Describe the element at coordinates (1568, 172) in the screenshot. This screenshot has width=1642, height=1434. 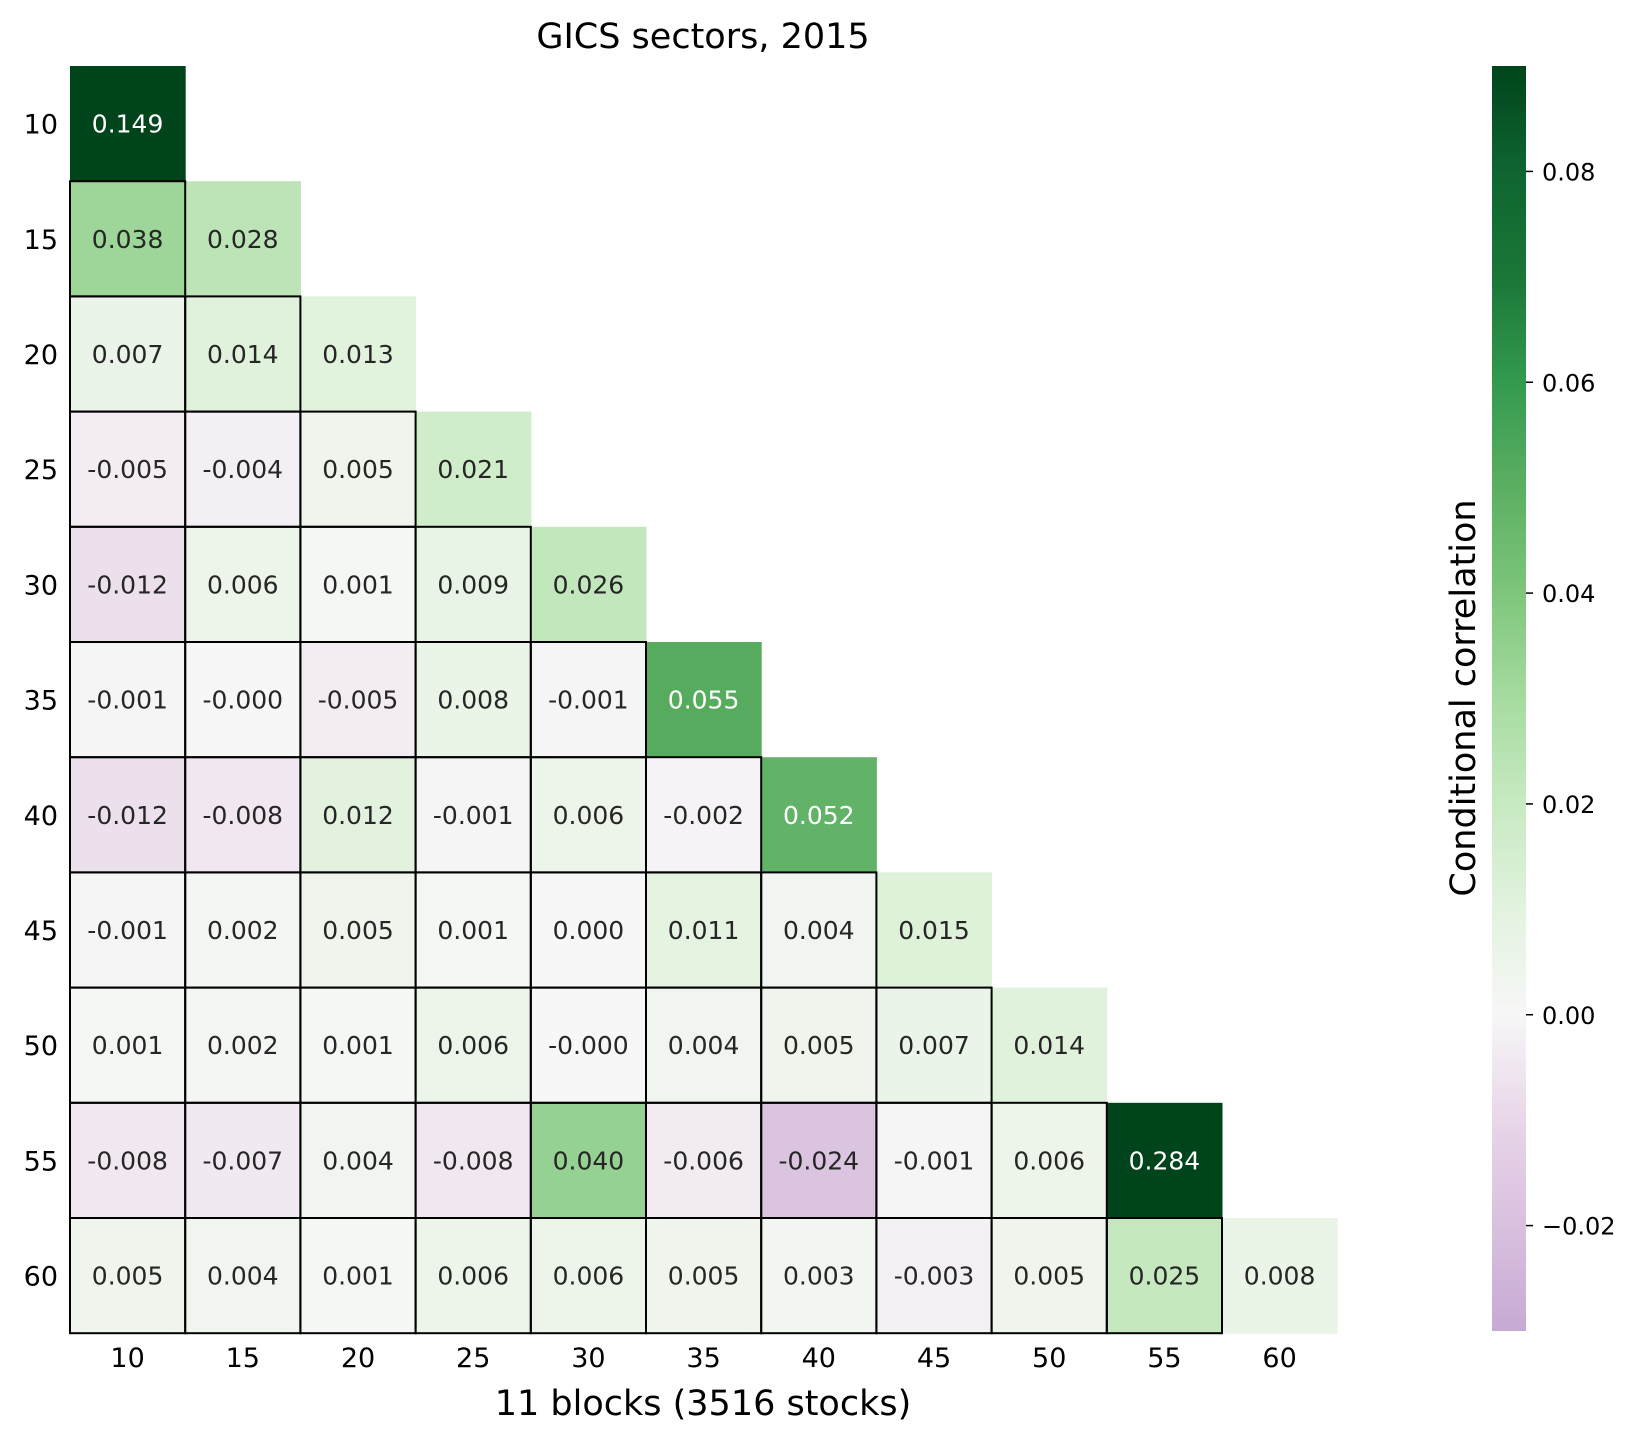
I see `colorbar-tick-label: 0.08` at that location.